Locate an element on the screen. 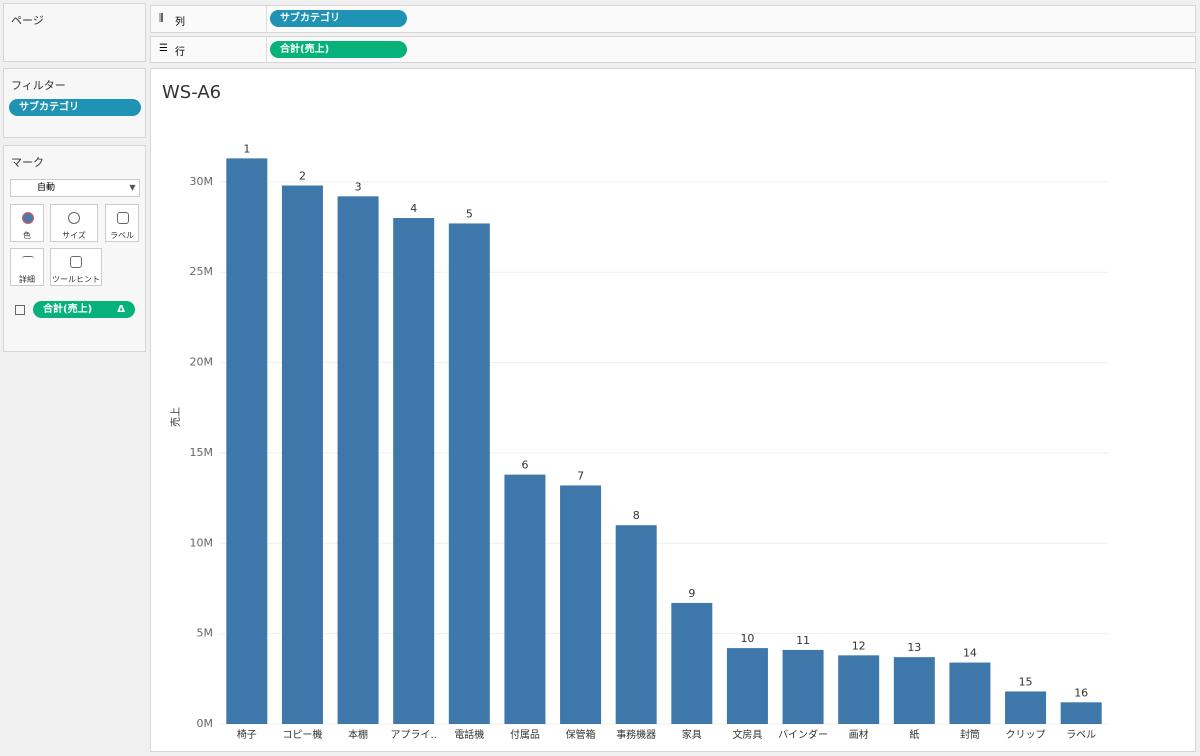 This screenshot has width=1200, height=756. y-tick-label: 20M is located at coordinates (202, 362).